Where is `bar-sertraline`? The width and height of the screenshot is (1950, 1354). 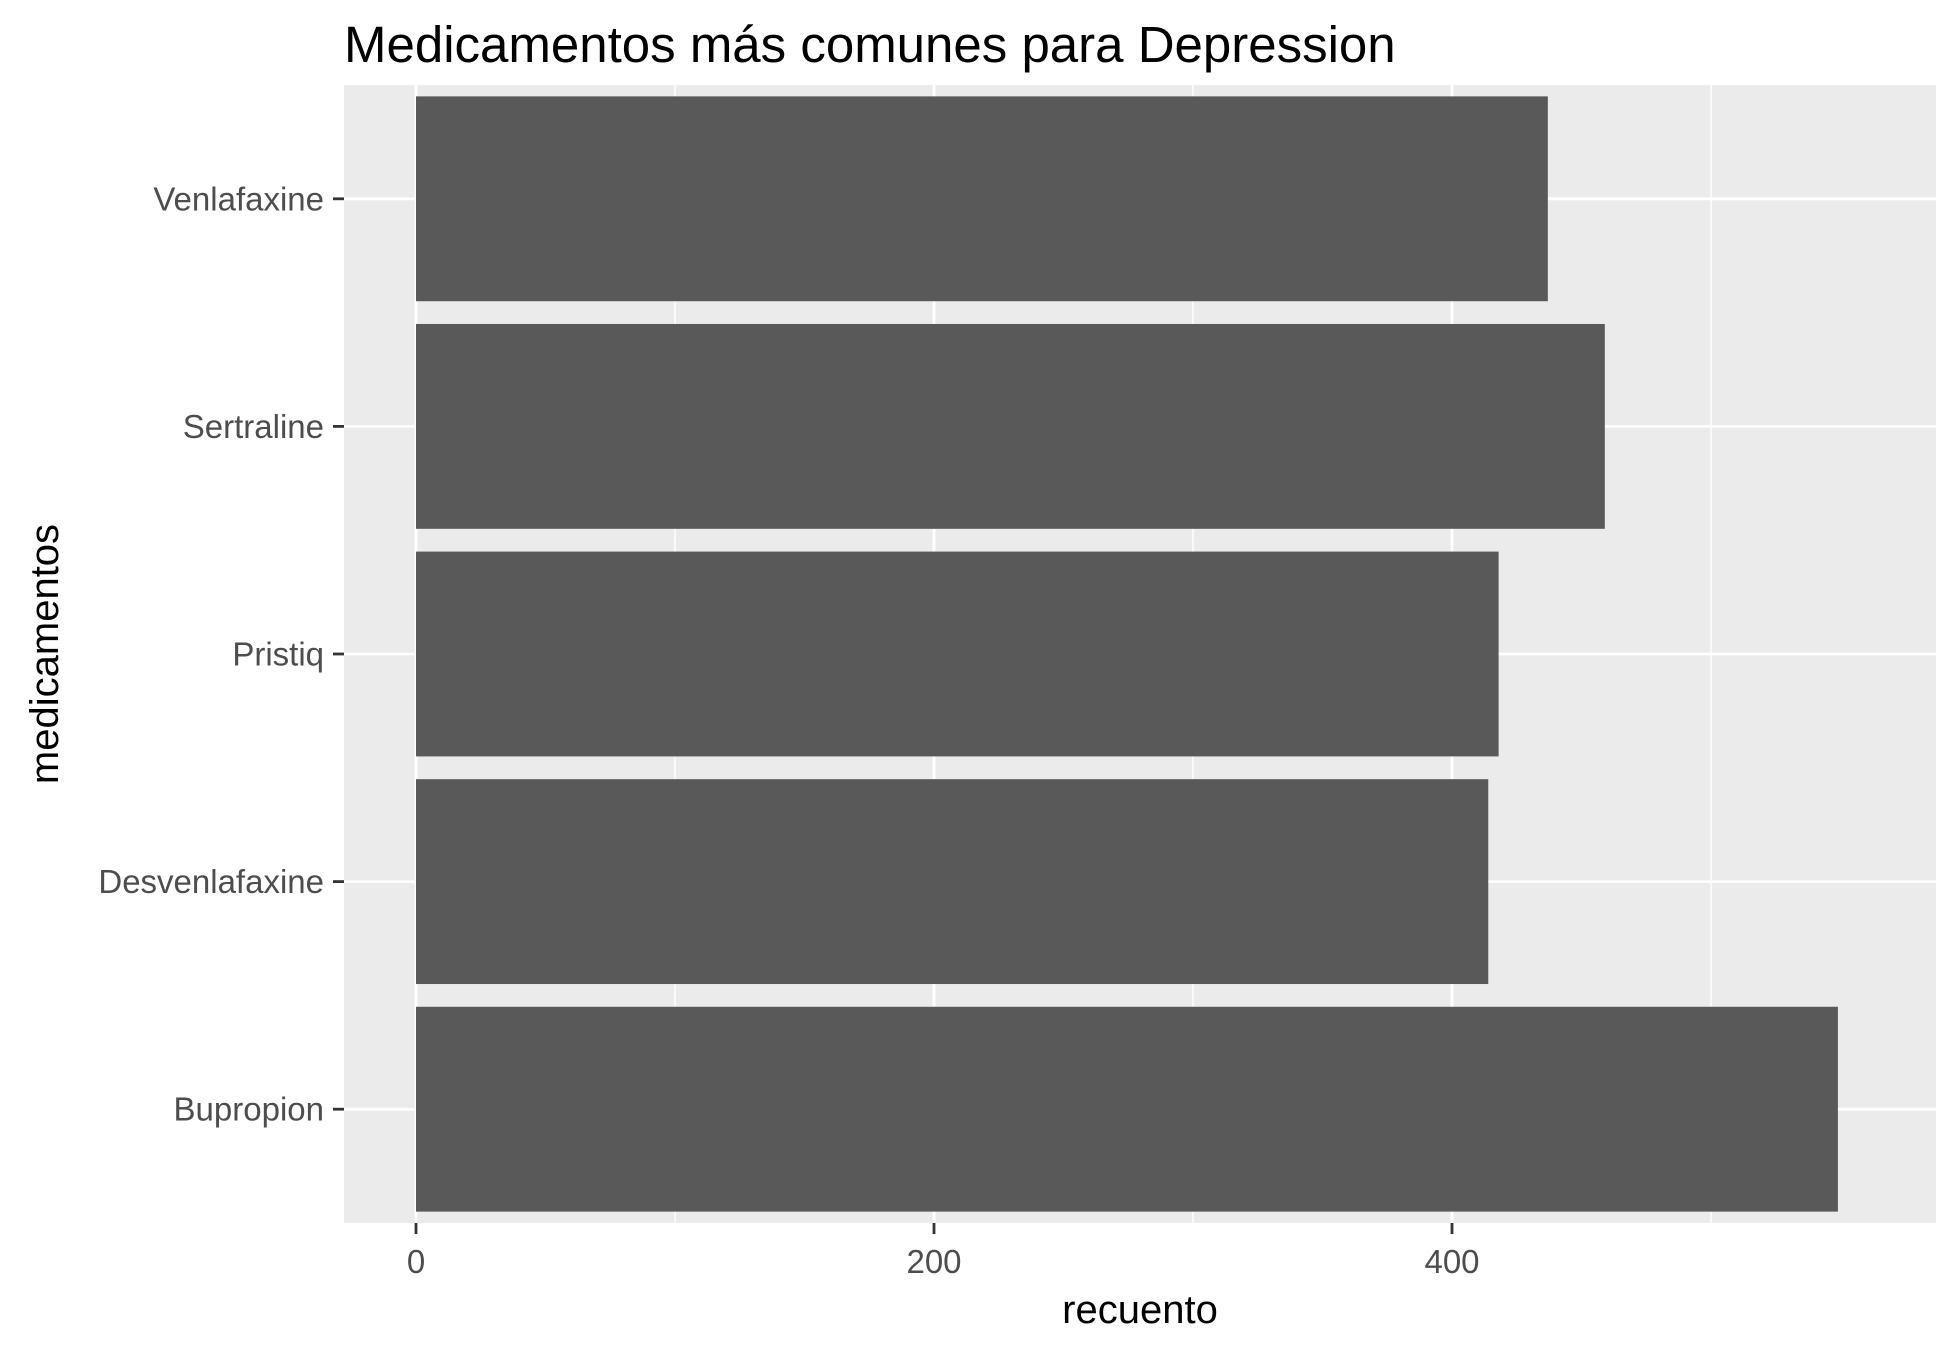
bar-sertraline is located at coordinates (1010, 426).